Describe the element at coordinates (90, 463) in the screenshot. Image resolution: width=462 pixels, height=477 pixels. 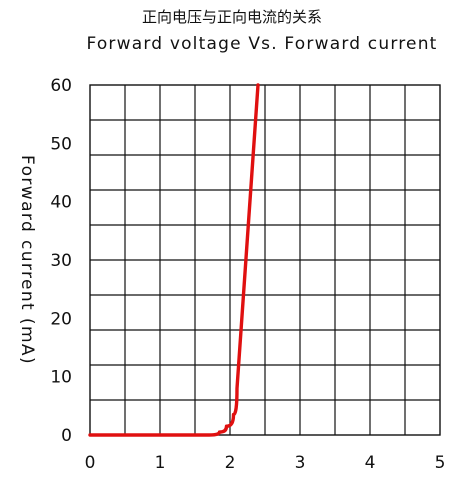
I see `x-tick-label: 0` at that location.